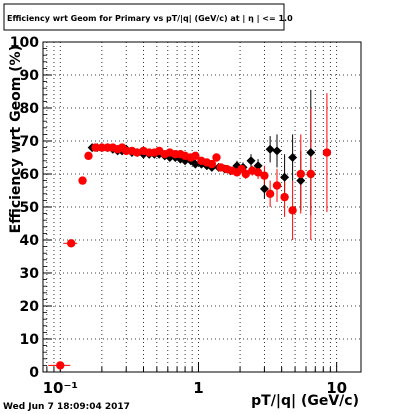 This screenshot has width=400, height=414. I want to click on title-box, so click(144, 17).